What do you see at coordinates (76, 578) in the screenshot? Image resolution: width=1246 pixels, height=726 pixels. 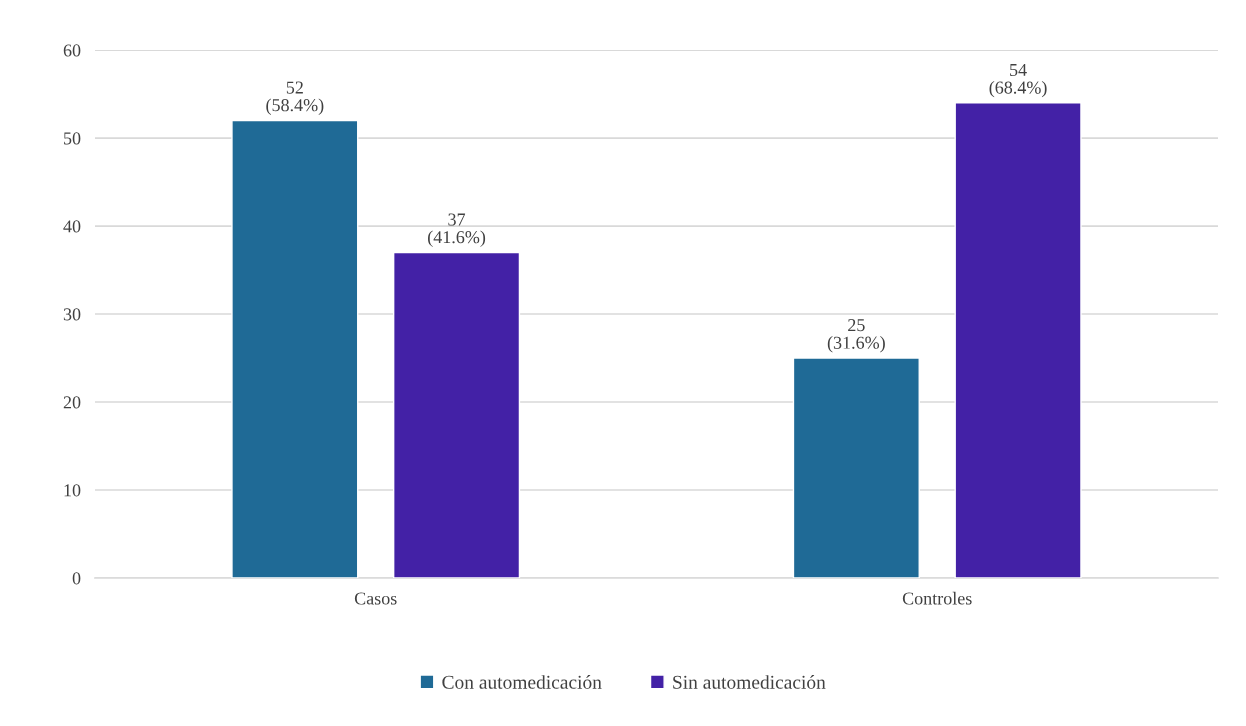 I see `y-tick-label: 0` at bounding box center [76, 578].